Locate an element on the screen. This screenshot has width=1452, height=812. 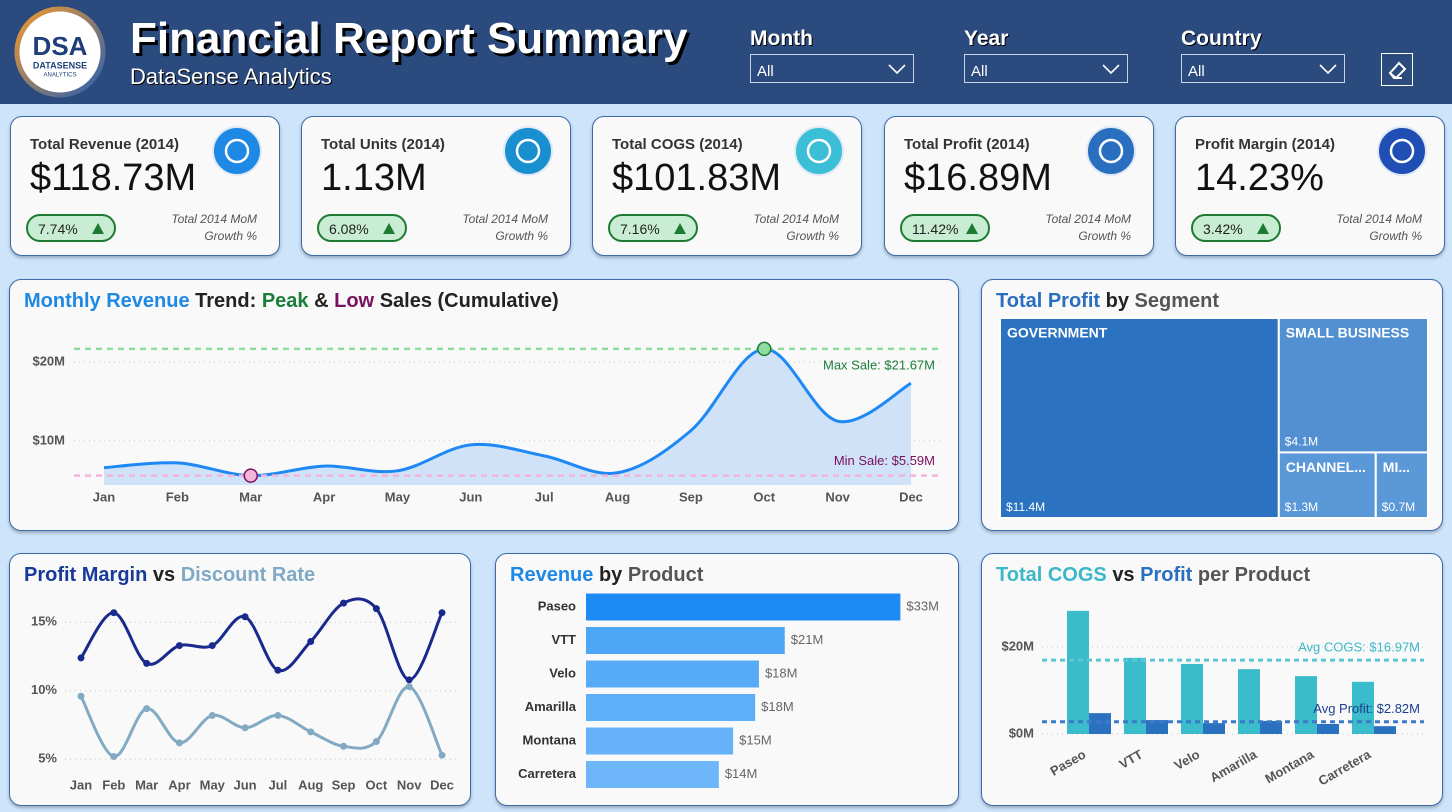
title-part: & is located at coordinates (321, 301).